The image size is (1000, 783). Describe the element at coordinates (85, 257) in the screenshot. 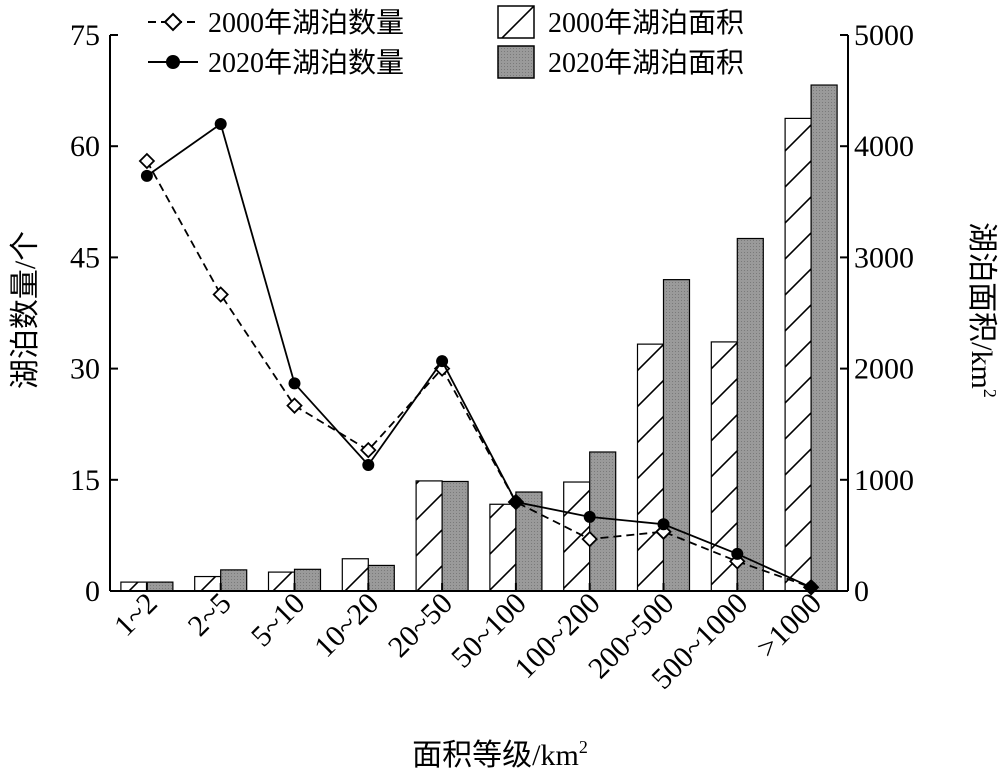

I see `left-tick-label-3: 45` at that location.